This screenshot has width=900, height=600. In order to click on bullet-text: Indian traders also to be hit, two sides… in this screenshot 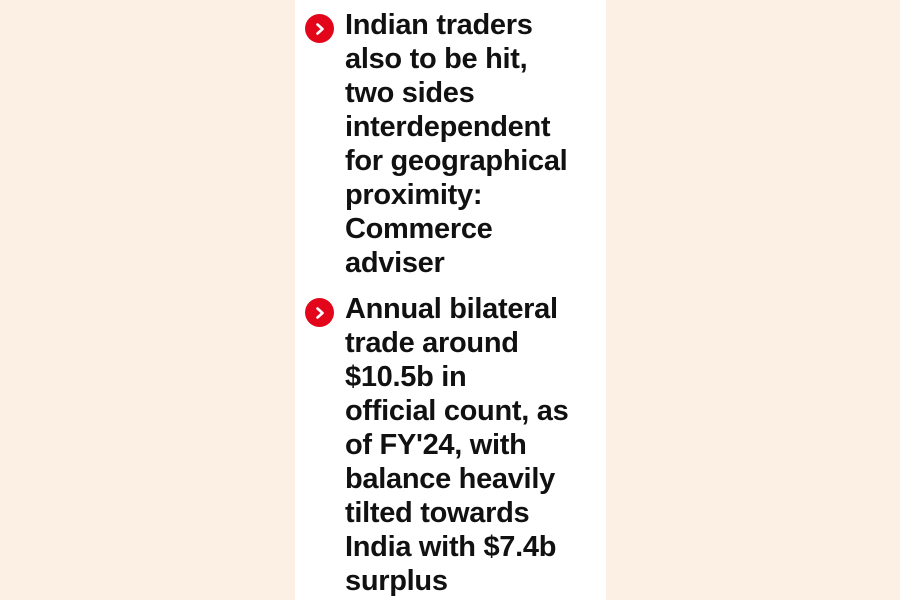, I will do `click(456, 144)`.